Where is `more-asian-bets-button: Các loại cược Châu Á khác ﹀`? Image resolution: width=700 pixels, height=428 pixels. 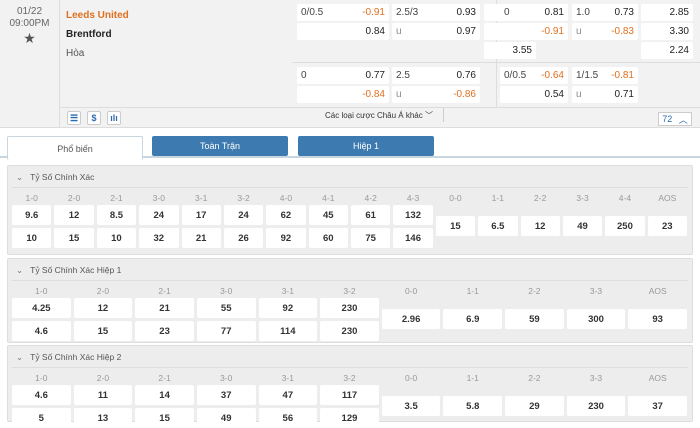 more-asian-bets-button: Các loại cược Châu Á khác ﹀ is located at coordinates (379, 115).